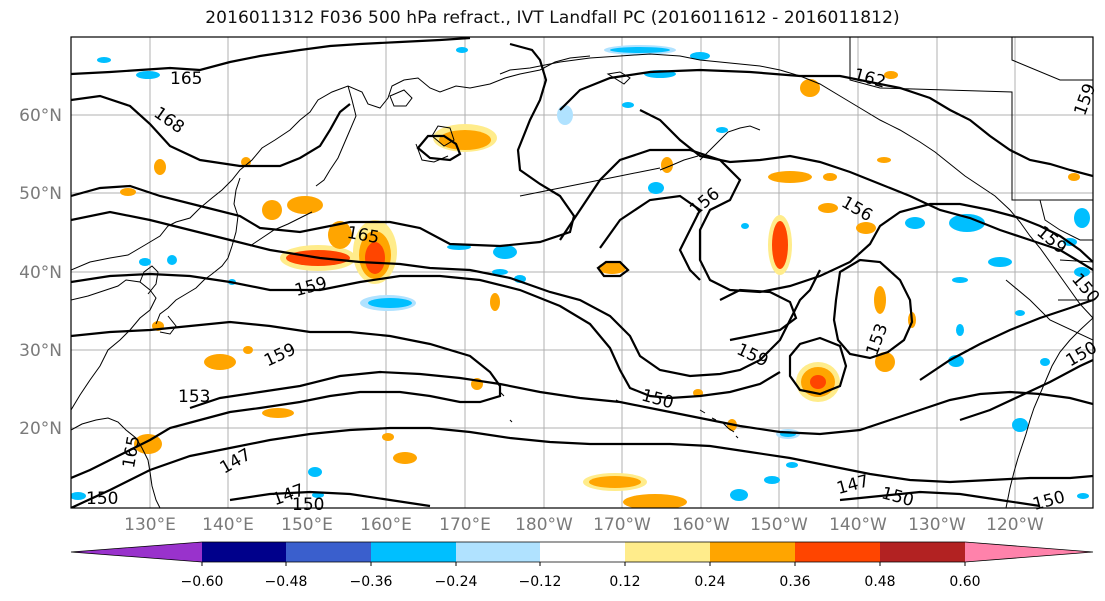  Describe the element at coordinates (540, 582) in the screenshot. I see `colorbar-tick-label: −0.12` at that location.